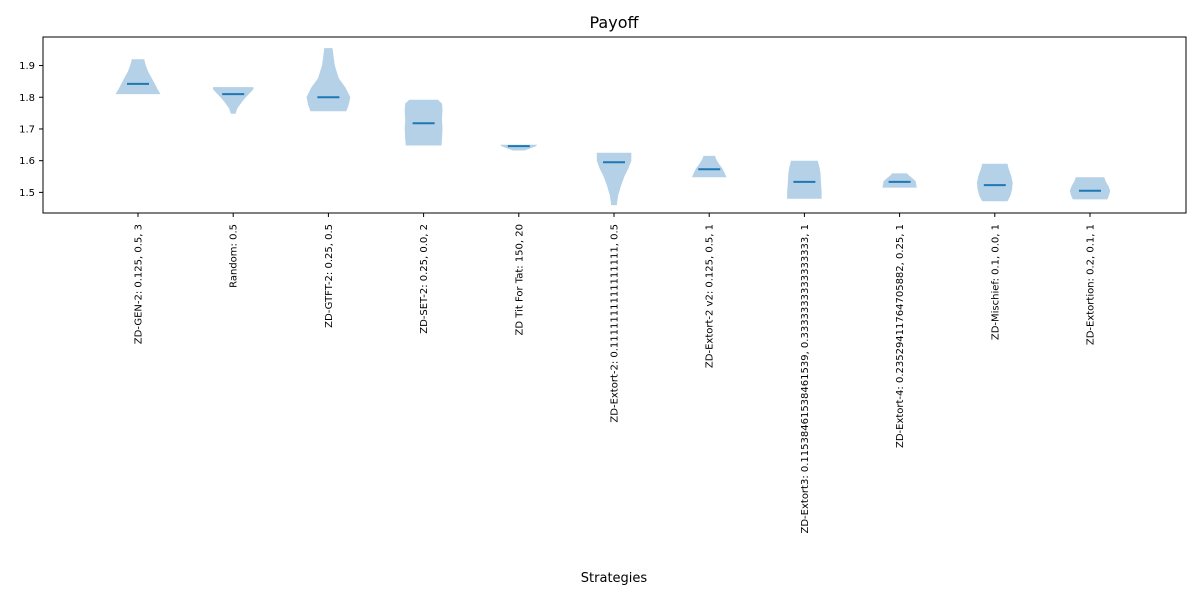  What do you see at coordinates (615, 323) in the screenshot?
I see `x-tick-label: ZD-Extort-2: 0.1111111111111111, 0.5` at bounding box center [615, 323].